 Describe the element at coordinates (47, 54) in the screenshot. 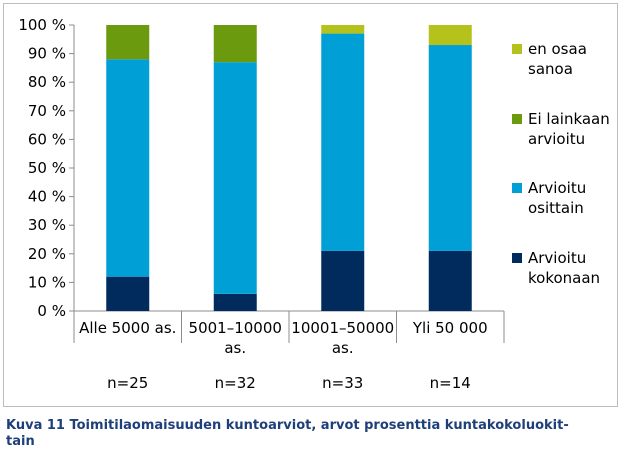

I see `y-tick-label: 90 %` at that location.